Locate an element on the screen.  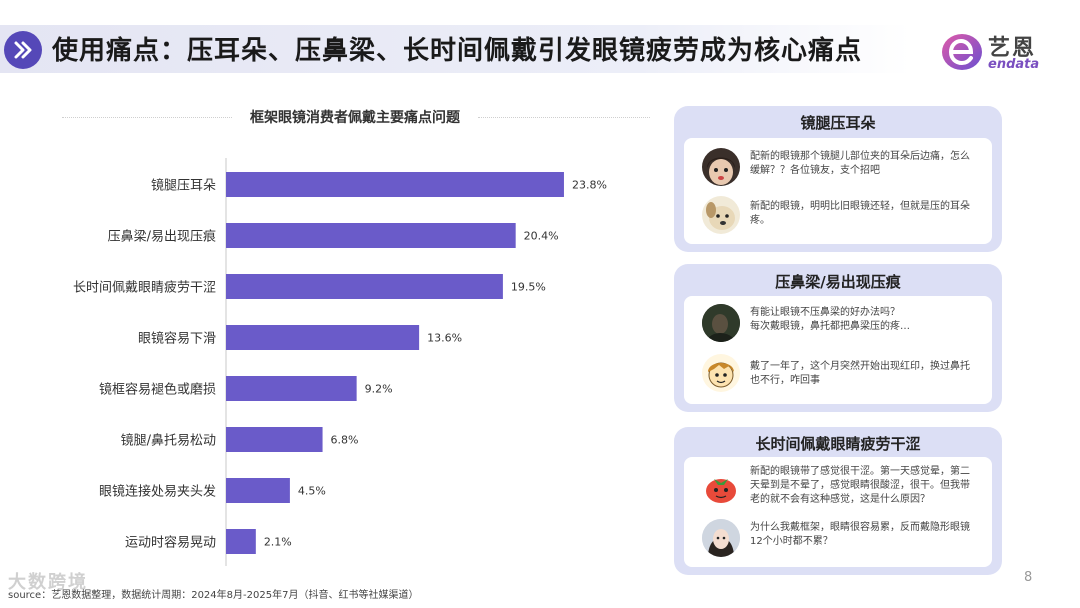
value-label: 19.5% is located at coordinates (528, 287).